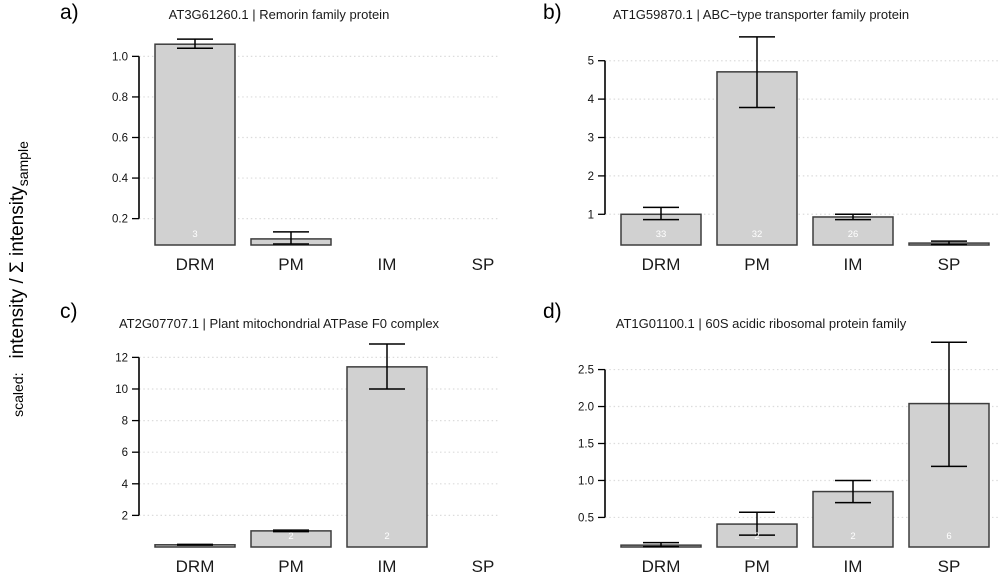  I want to click on y-tick-label: 3, so click(591, 139).